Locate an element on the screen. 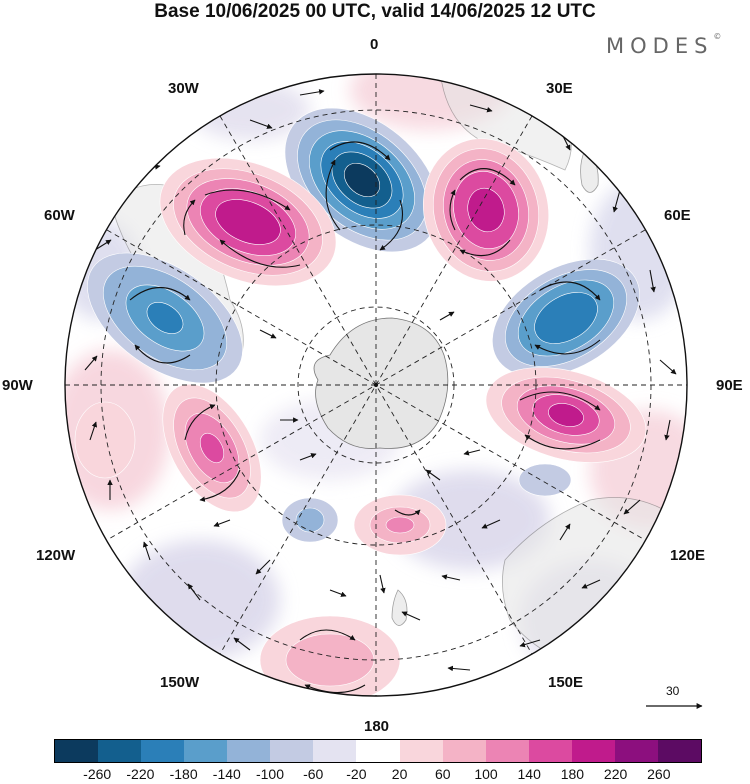 The height and width of the screenshot is (784, 750). brand-name: MODES is located at coordinates (660, 46).